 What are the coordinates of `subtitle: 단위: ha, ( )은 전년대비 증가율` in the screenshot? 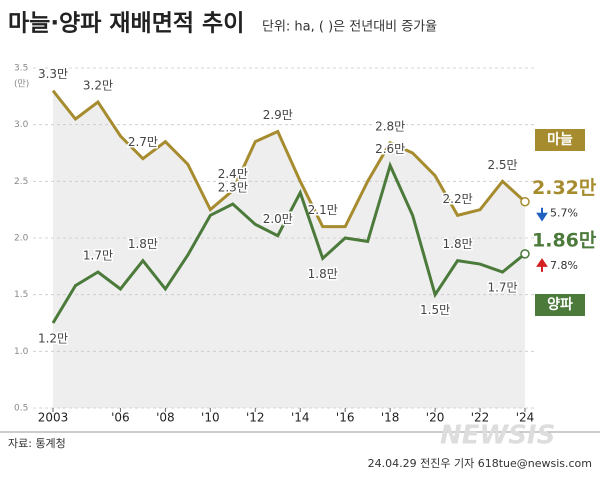 It's located at (349, 27).